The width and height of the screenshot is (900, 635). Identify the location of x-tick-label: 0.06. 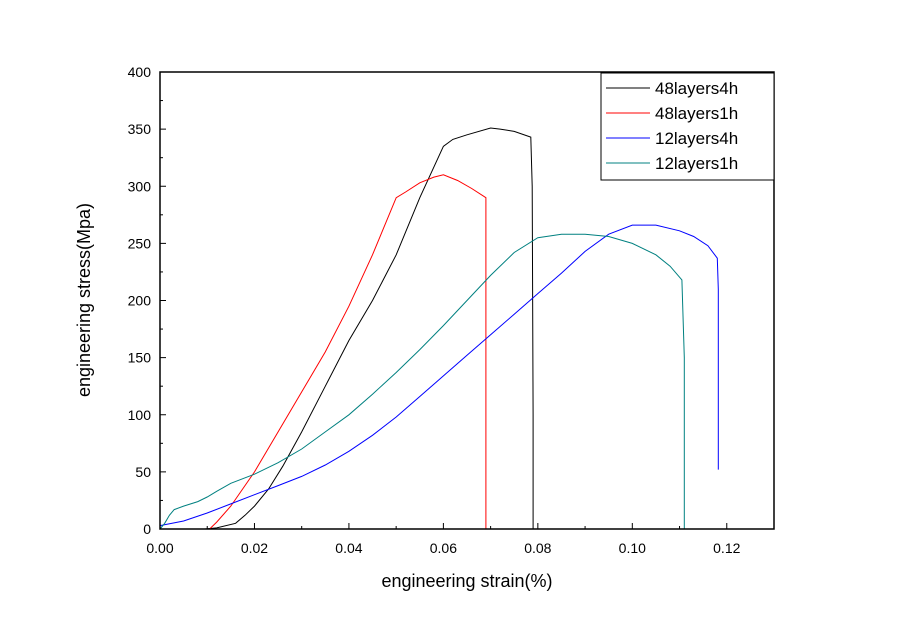
(443, 548).